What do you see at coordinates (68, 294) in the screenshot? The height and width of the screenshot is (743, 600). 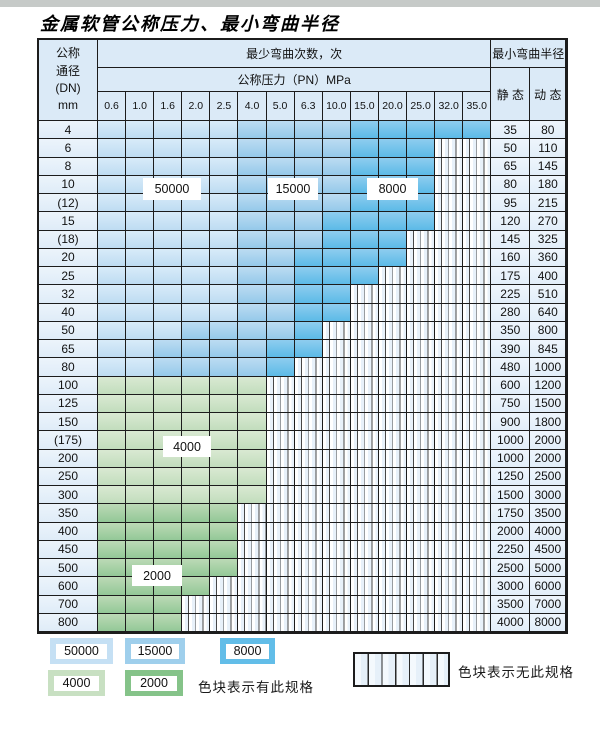 I see `row-dn-label: 32` at bounding box center [68, 294].